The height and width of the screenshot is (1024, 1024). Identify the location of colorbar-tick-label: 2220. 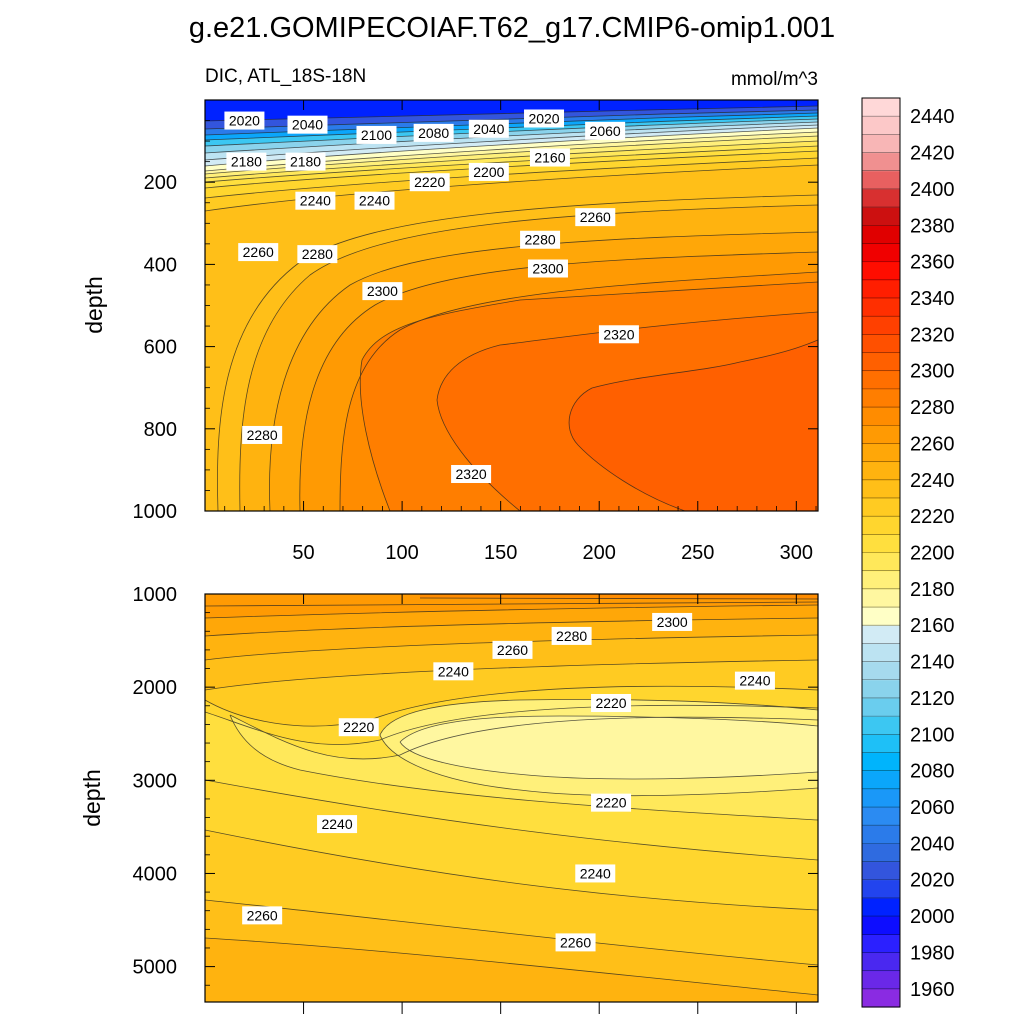
(932, 517).